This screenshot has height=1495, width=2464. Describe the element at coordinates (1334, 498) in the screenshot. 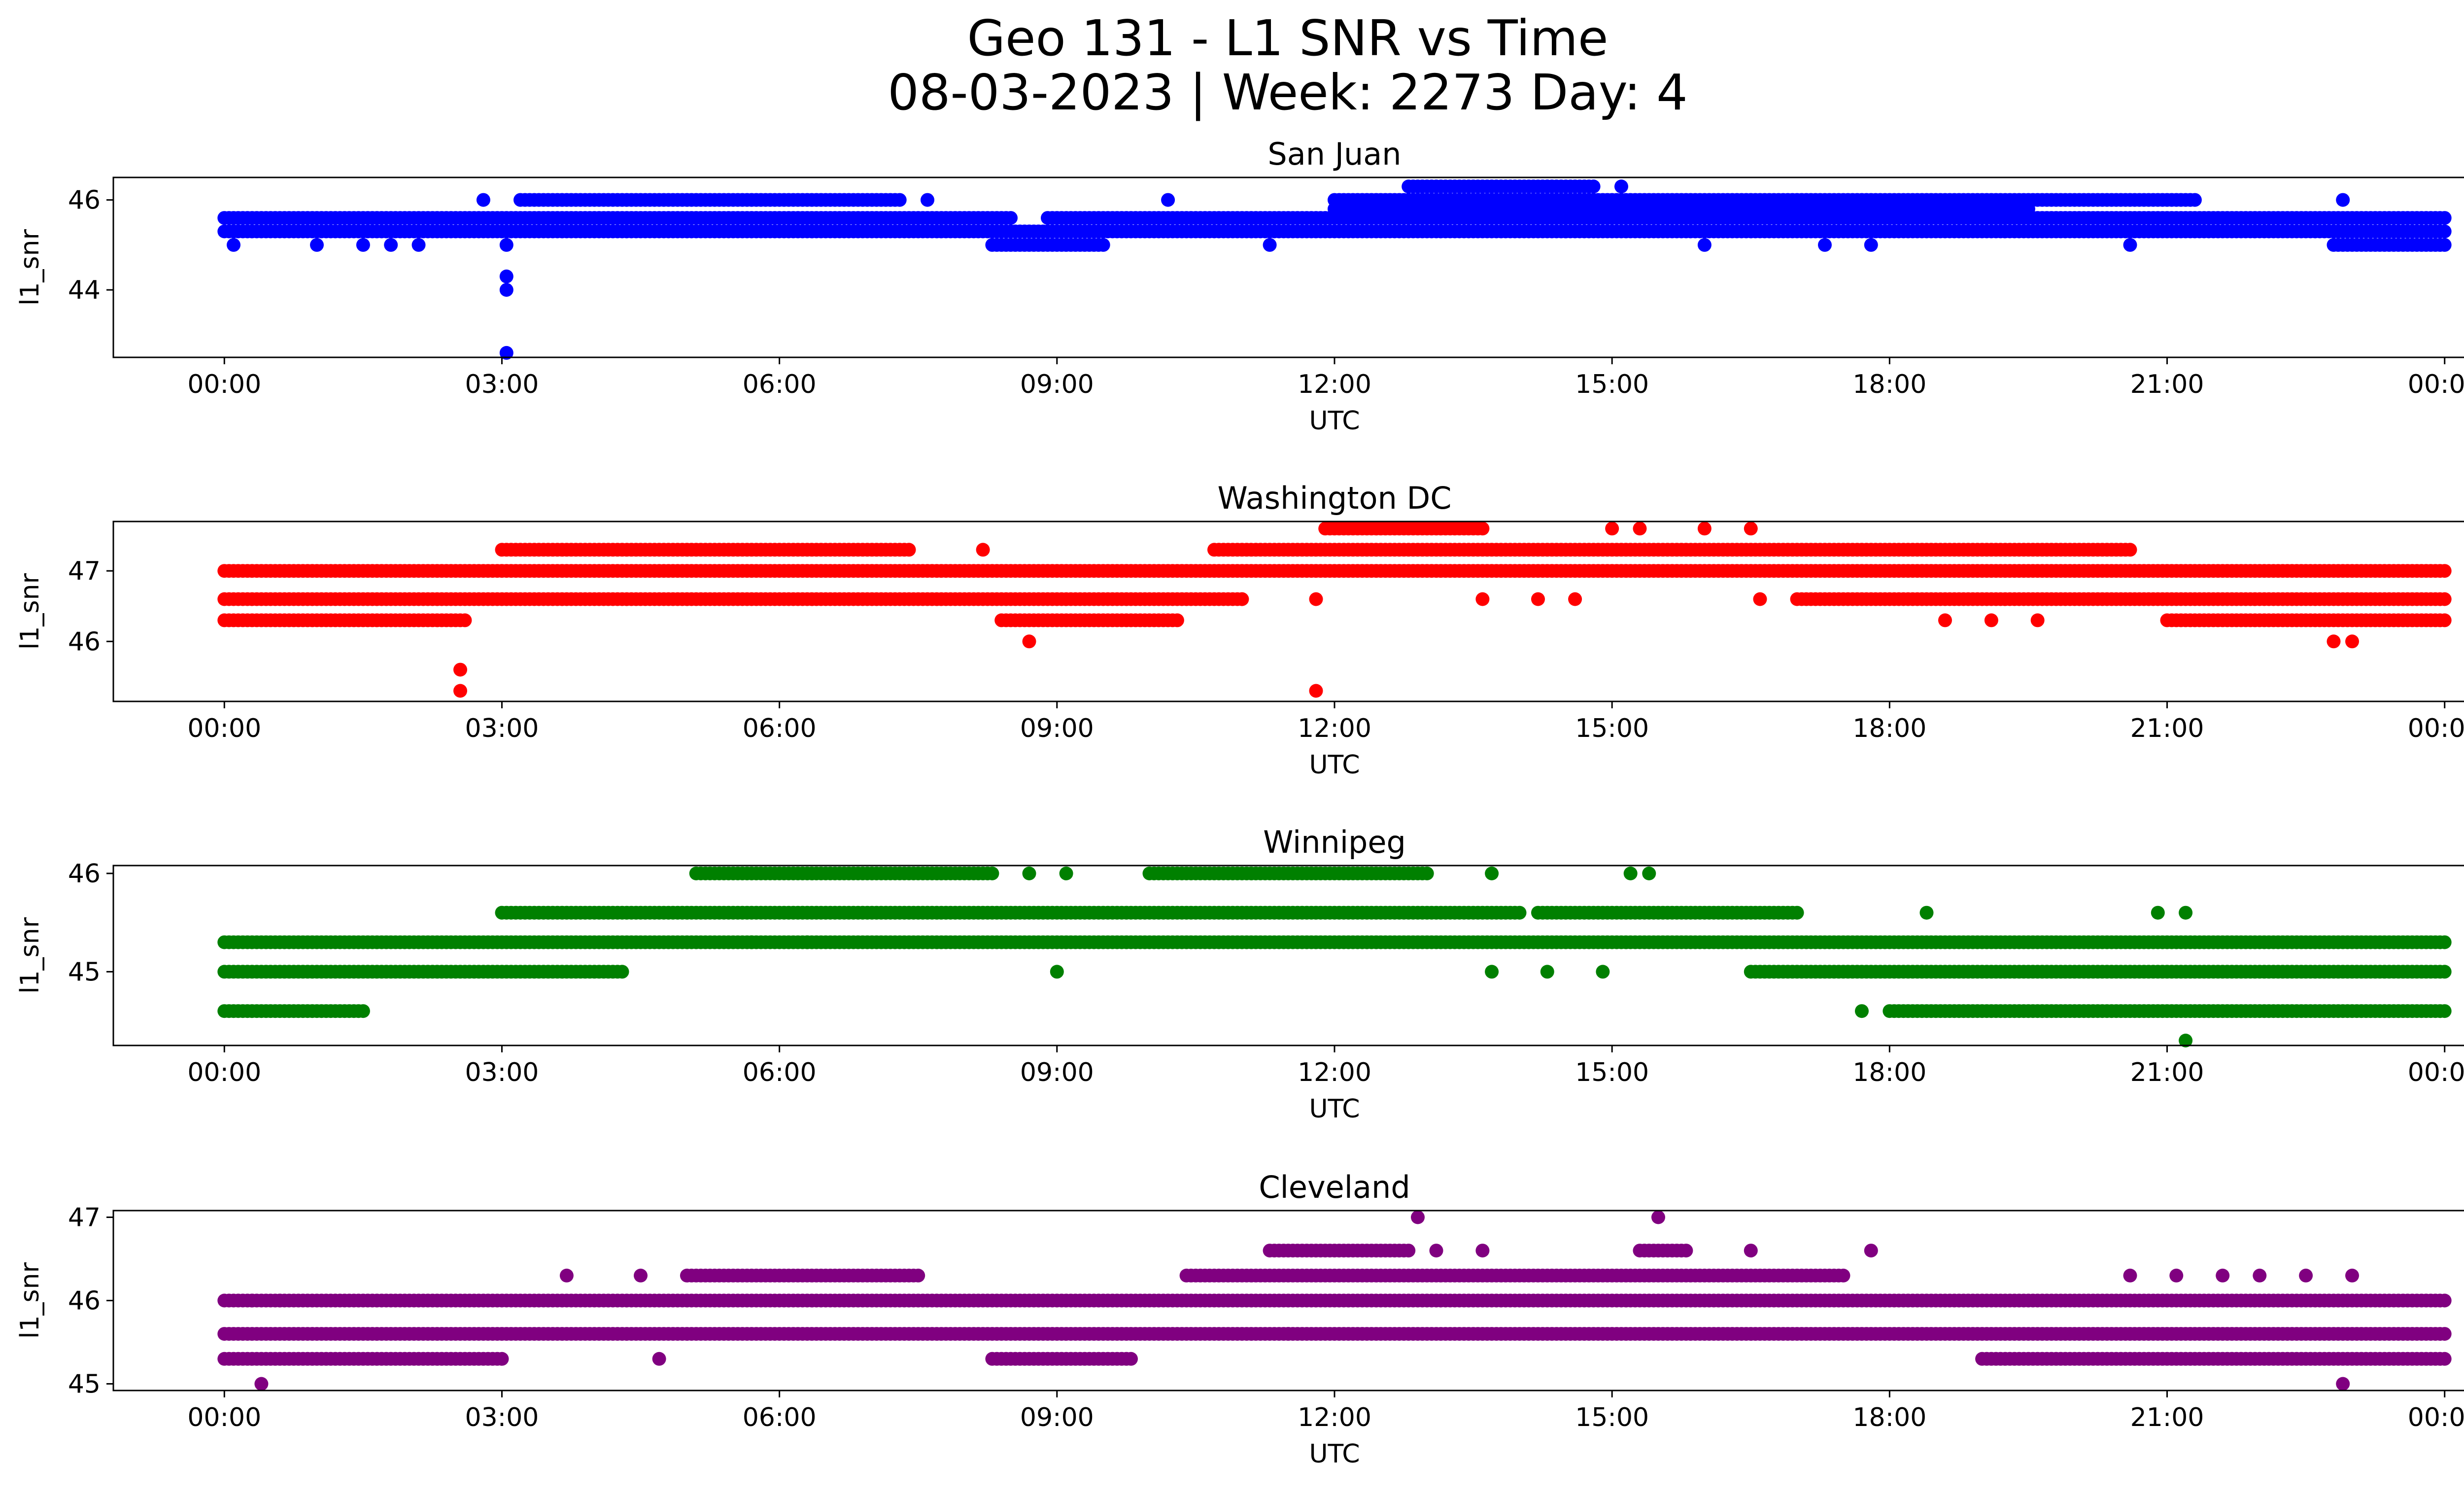

I see `panel-title: Washington DC` at that location.